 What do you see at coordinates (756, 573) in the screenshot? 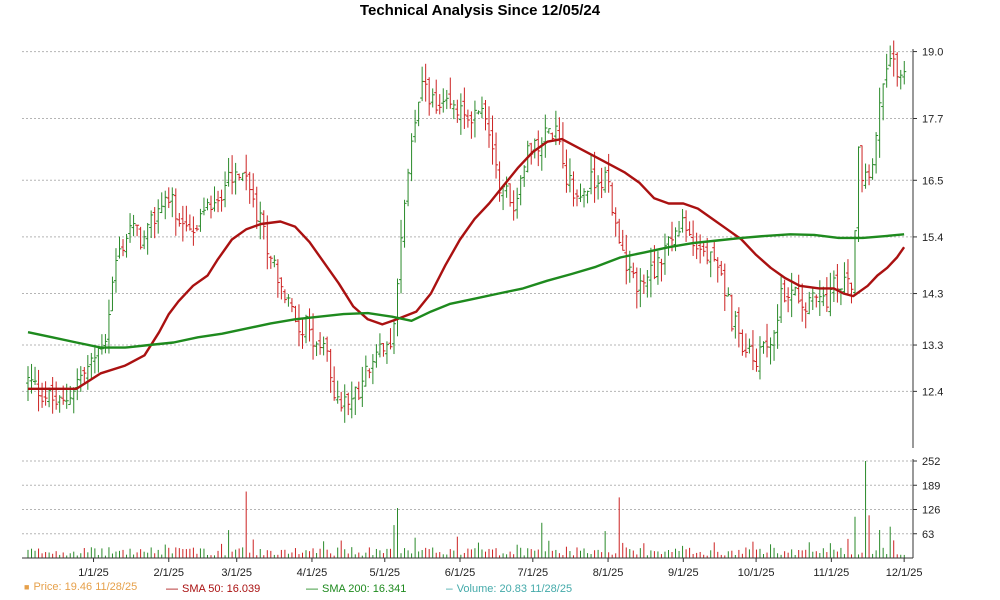
I see `x-tick-label: 10/1/25` at bounding box center [756, 573].